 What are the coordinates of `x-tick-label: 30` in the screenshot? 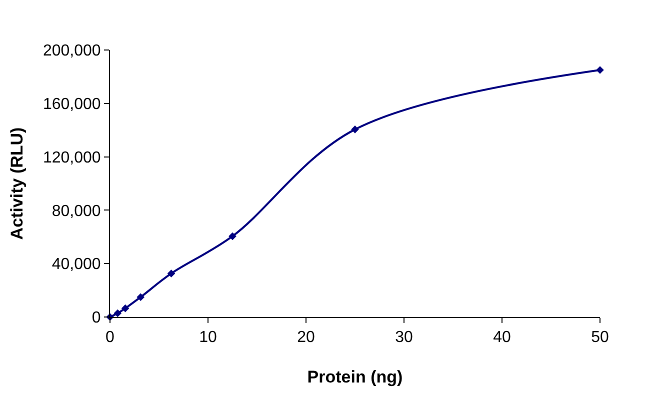 It's located at (404, 337).